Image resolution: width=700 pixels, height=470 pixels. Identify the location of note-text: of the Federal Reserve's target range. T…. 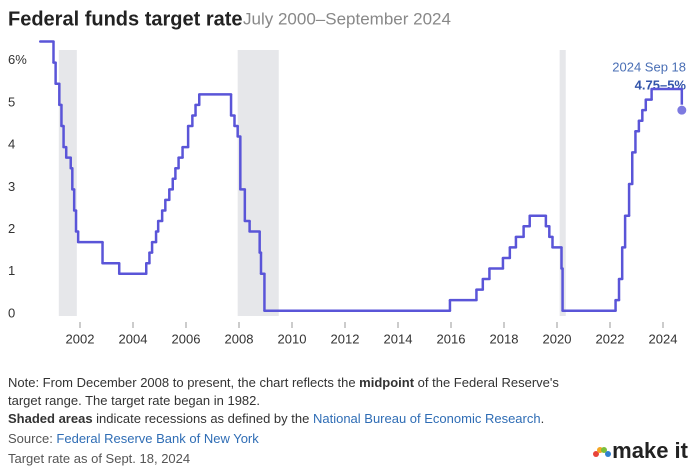
(283, 391).